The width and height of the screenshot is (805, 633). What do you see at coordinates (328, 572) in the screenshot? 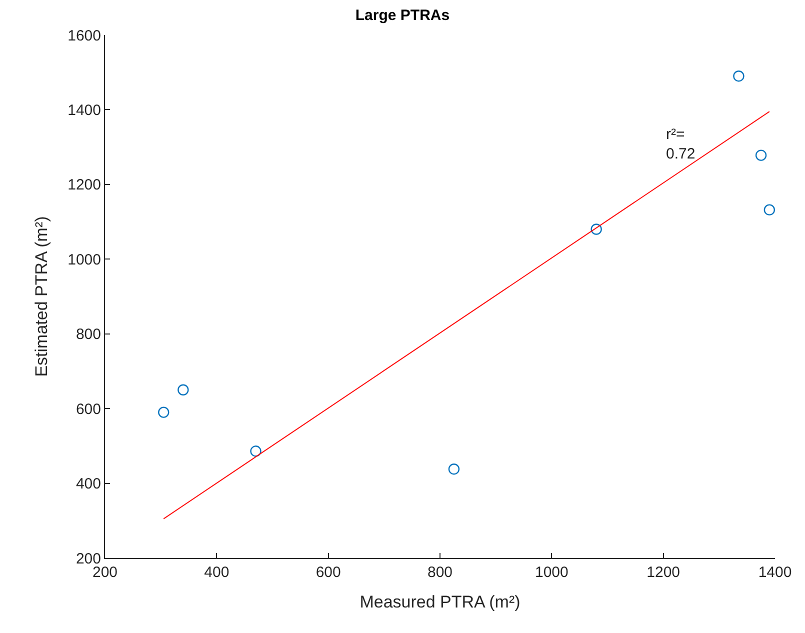
I see `x-tick-label: 600` at bounding box center [328, 572].